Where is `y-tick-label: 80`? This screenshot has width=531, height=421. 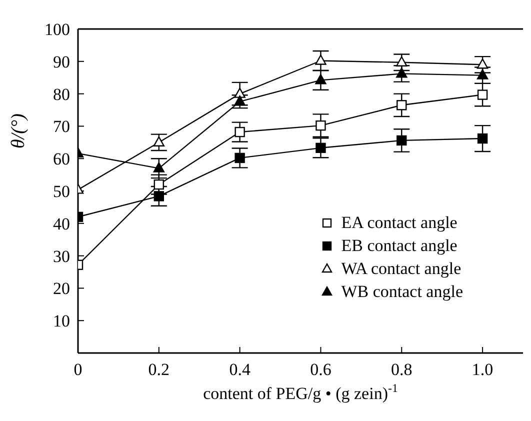 y-tick-label: 80 is located at coordinates (61, 94).